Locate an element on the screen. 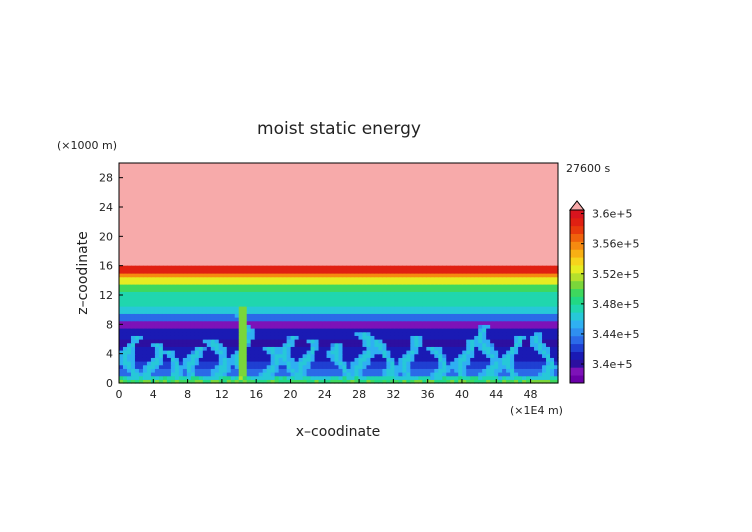  y-tick-label: 12 is located at coordinates (106, 295).